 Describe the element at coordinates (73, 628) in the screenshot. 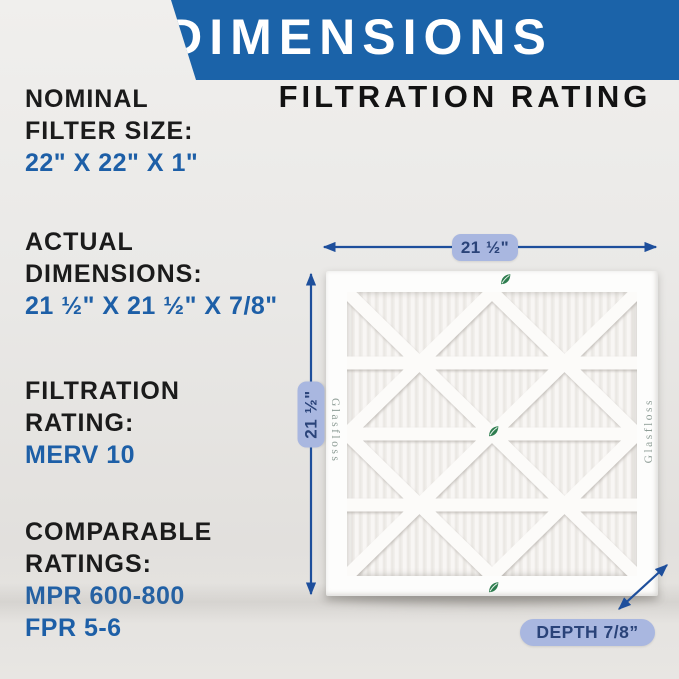

I see `spec-value-line: FPR 5-6` at that location.